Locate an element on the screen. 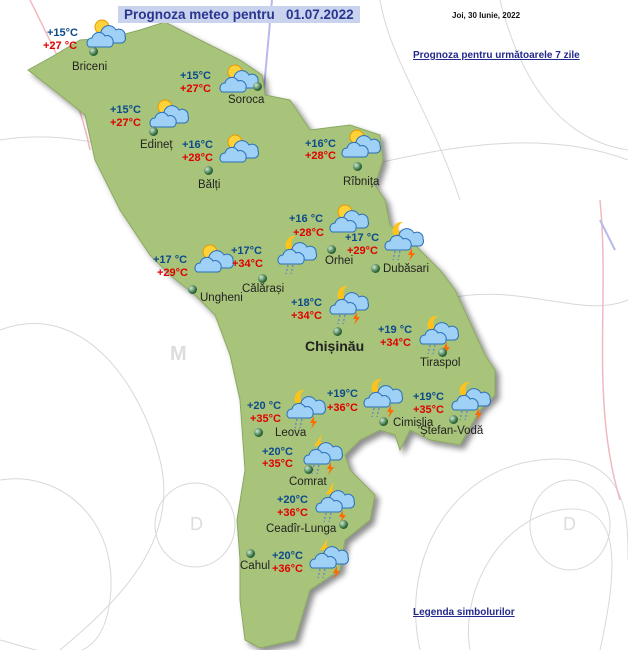  city-name: Briceni is located at coordinates (90, 67).